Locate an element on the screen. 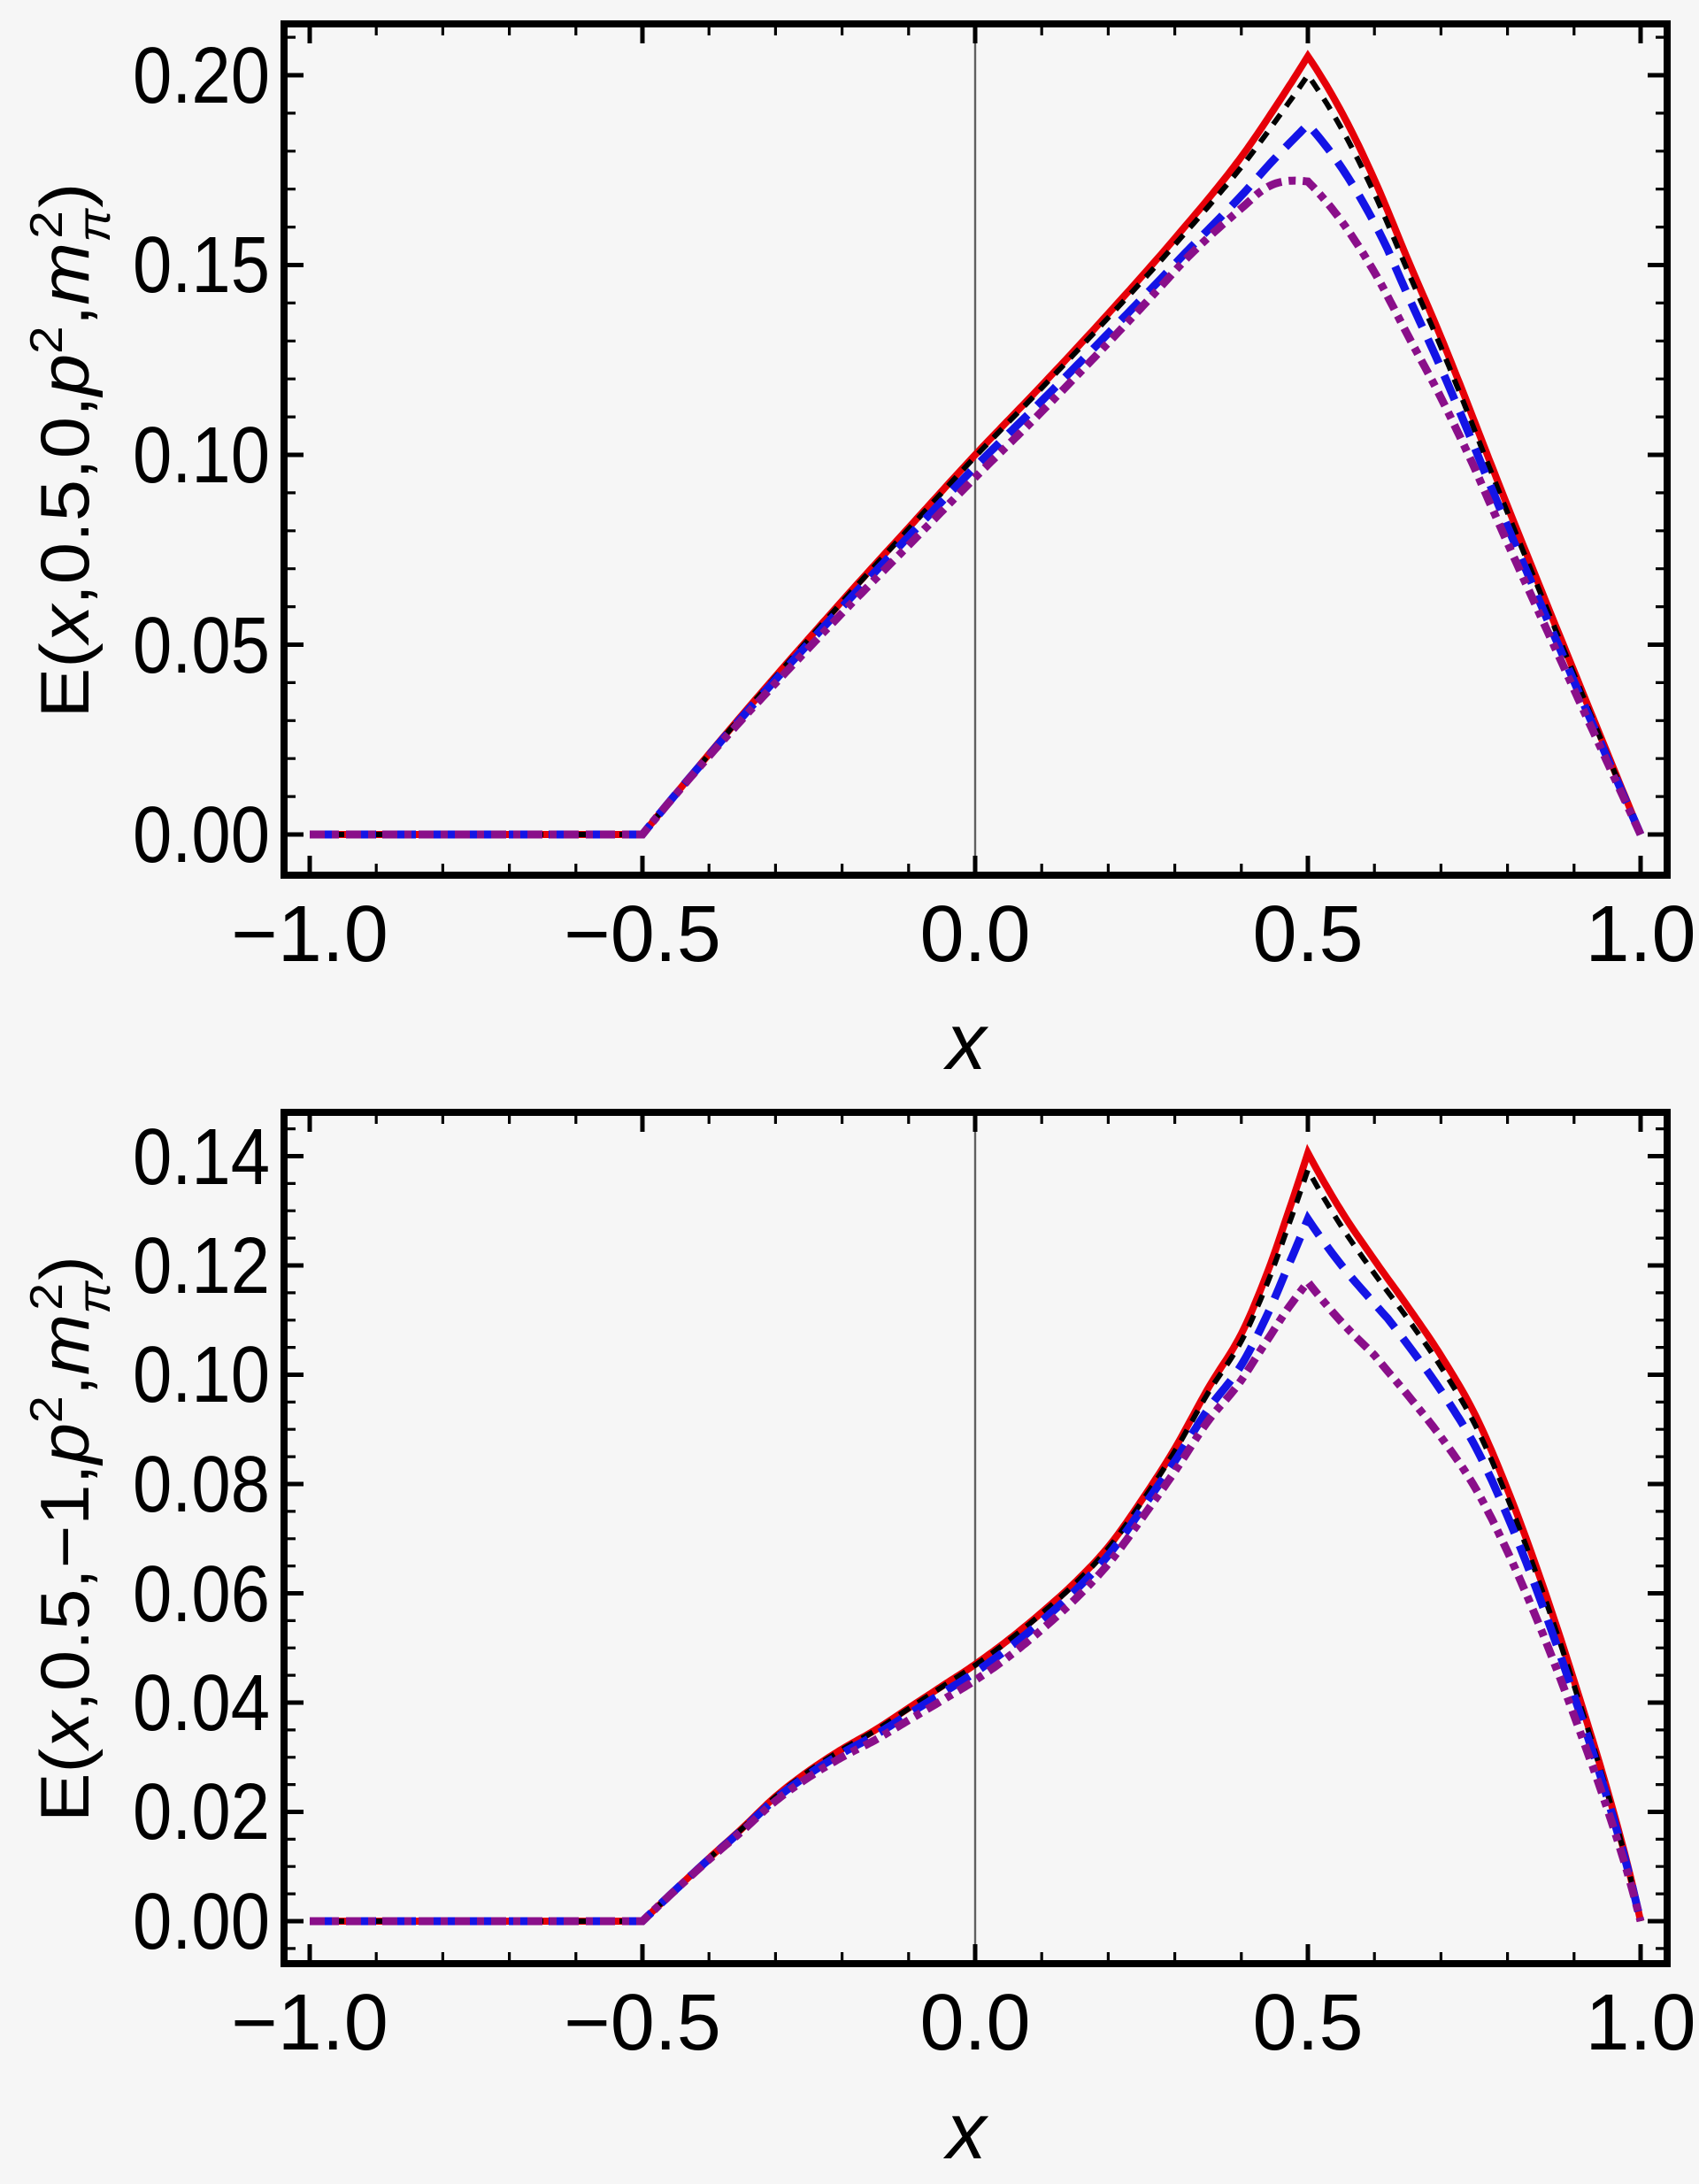 The image size is (1699, 2184). svg-text: 0.15 is located at coordinates (201, 265).